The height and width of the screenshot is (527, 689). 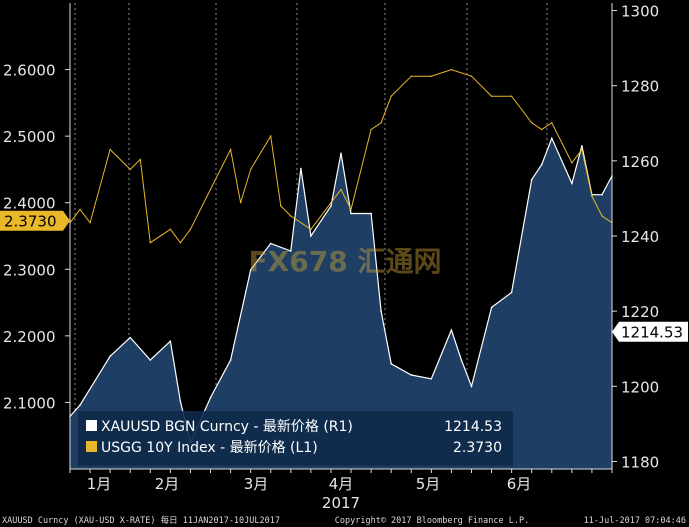 I want to click on right-tick-label: 1260, so click(x=640, y=162).